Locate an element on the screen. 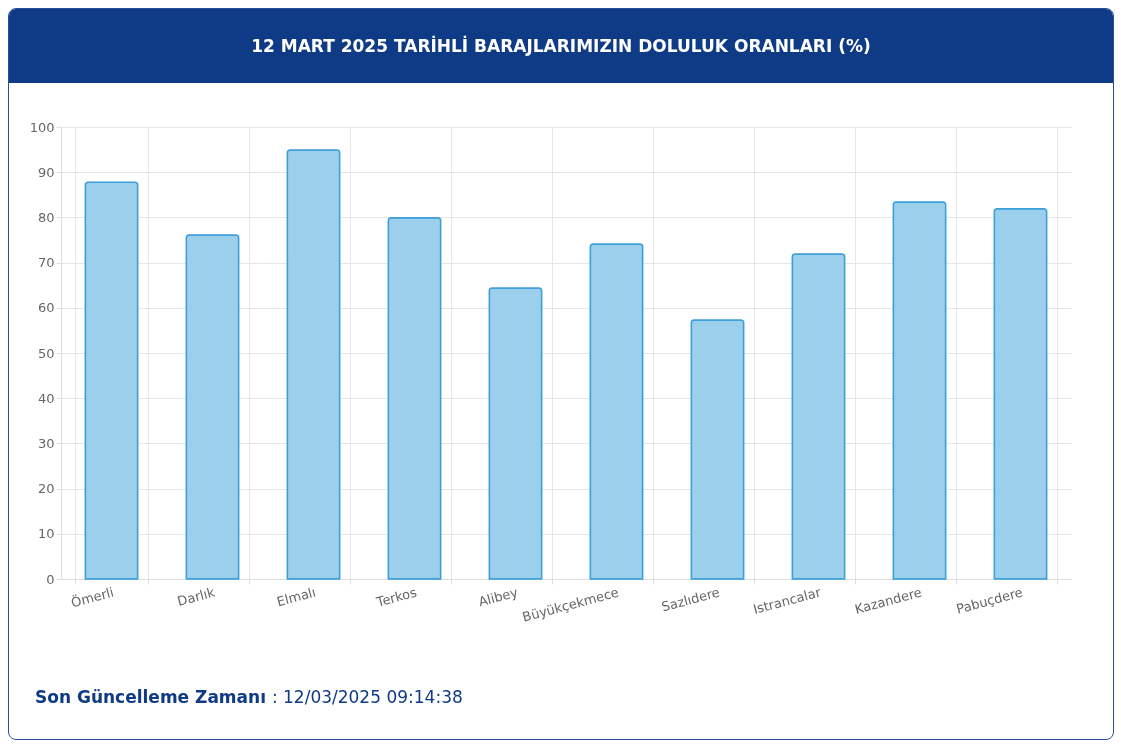 The width and height of the screenshot is (1121, 749). y-tick-label: 90 is located at coordinates (46, 172).